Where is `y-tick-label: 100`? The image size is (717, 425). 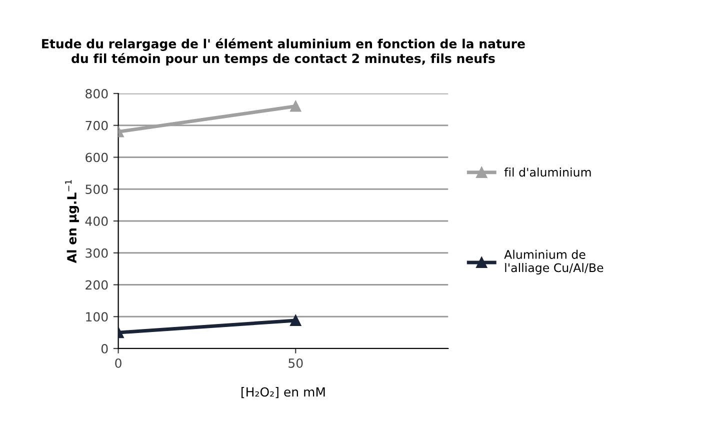
y-tick-label: 100 is located at coordinates (97, 317).